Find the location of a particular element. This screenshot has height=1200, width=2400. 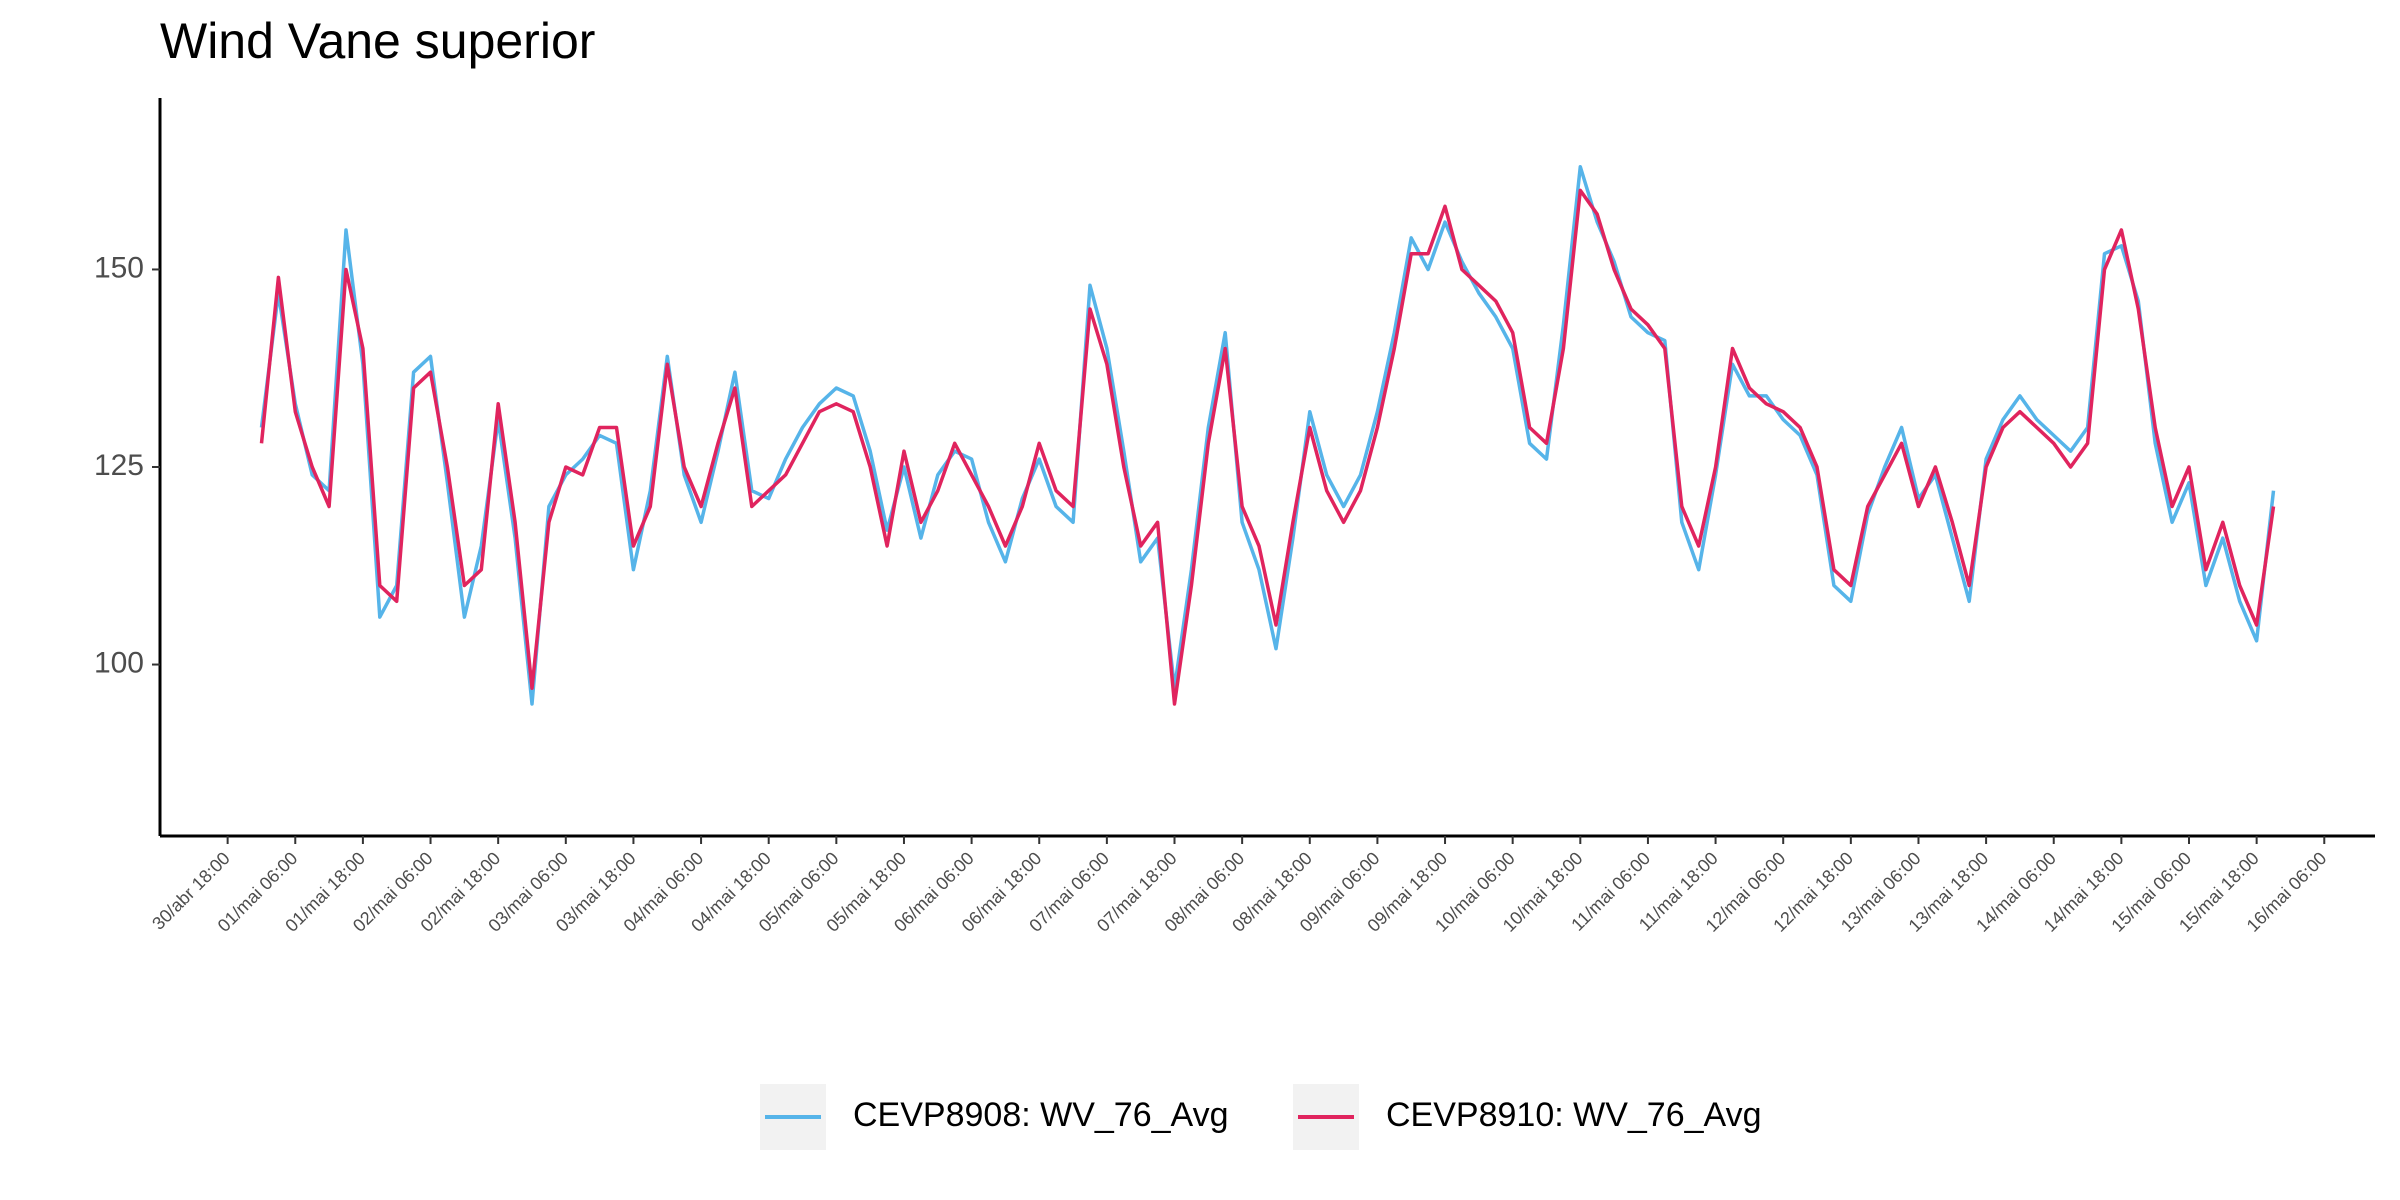

legend-label: CEVP8910: WV_76_Avg is located at coordinates (1574, 1115).